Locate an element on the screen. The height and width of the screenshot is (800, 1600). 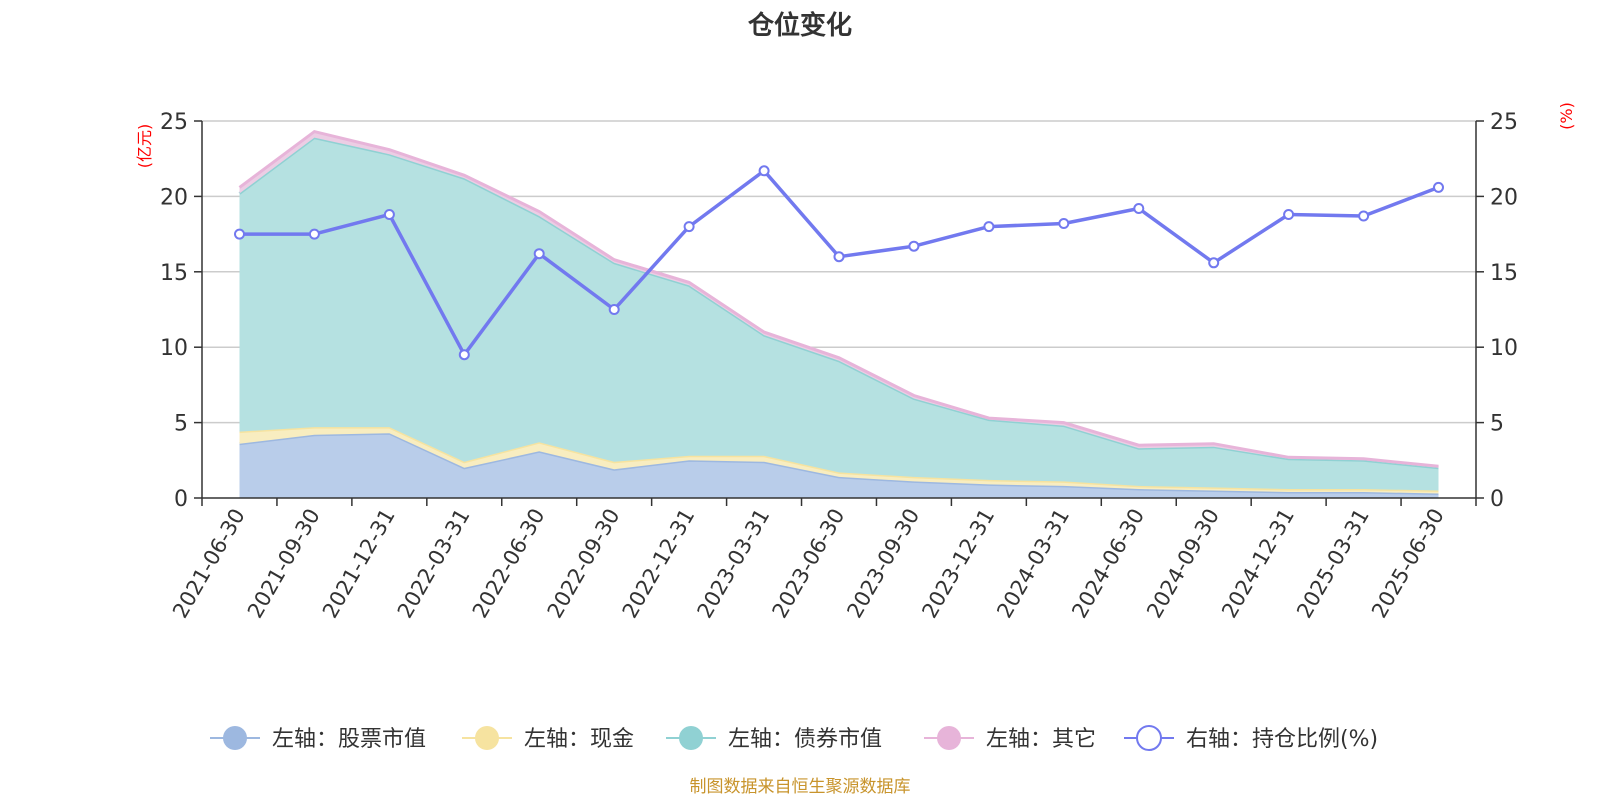
right-axis-unit: (%) is located at coordinates (1566, 116).